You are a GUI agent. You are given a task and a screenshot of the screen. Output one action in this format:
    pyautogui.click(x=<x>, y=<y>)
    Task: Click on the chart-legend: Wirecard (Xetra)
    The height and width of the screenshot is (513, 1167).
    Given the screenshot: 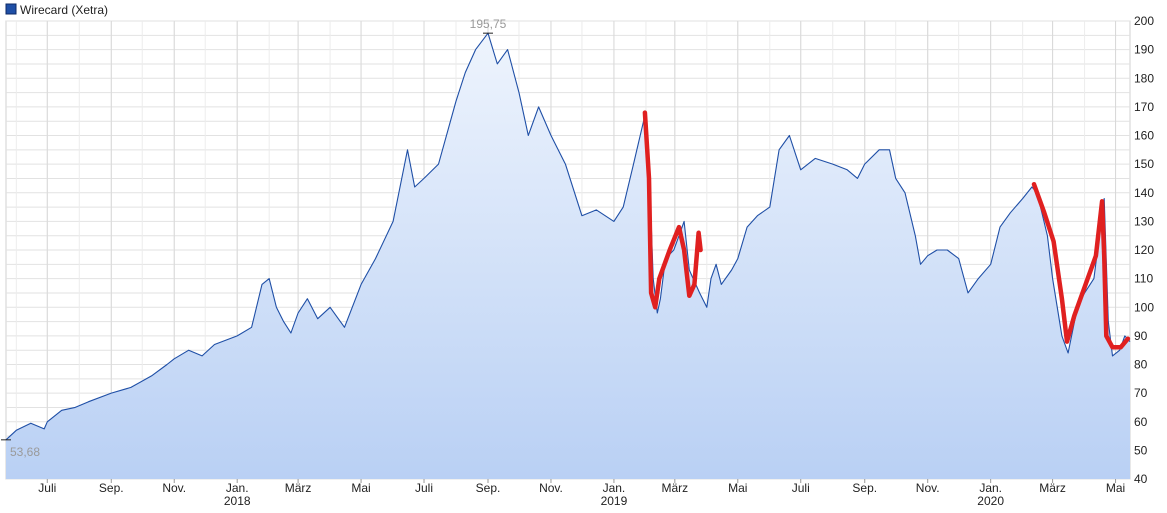 What is the action you would take?
    pyautogui.click(x=56, y=10)
    